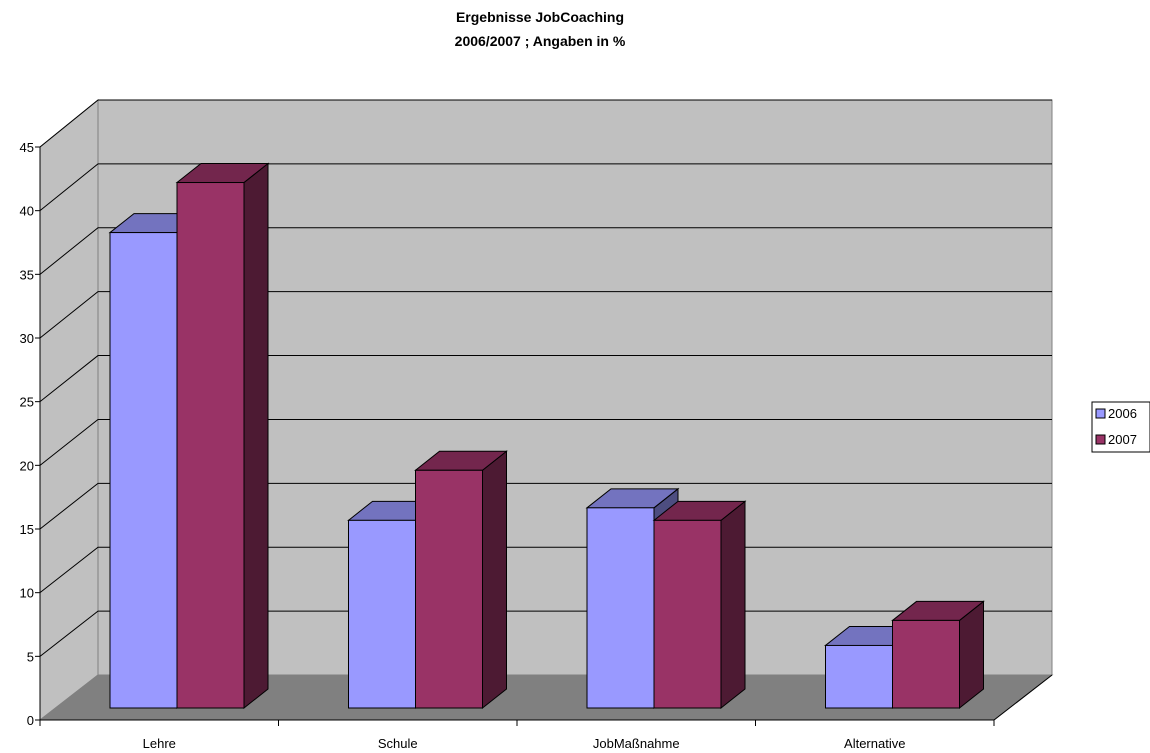 This screenshot has height=753, width=1150. Describe the element at coordinates (27, 465) in the screenshot. I see `y-tick-label: 20` at that location.